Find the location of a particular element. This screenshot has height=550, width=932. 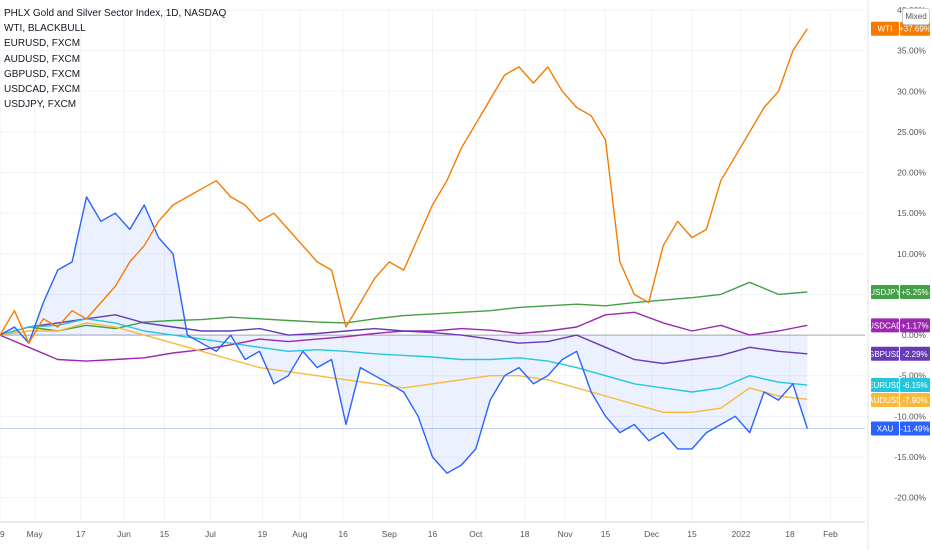

badge-value: -6.15% is located at coordinates (914, 385).